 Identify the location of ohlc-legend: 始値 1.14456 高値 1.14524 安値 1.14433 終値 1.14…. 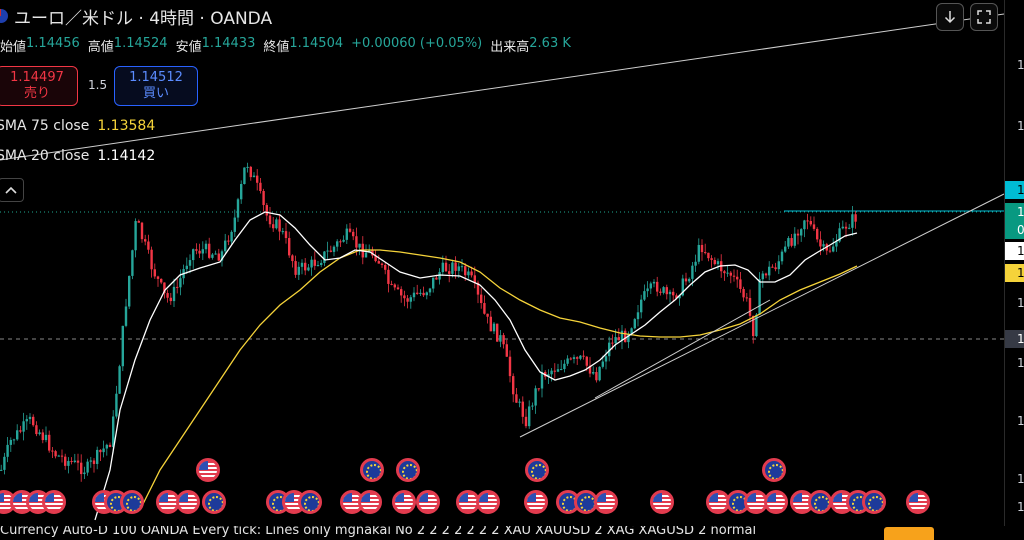
(289, 45).